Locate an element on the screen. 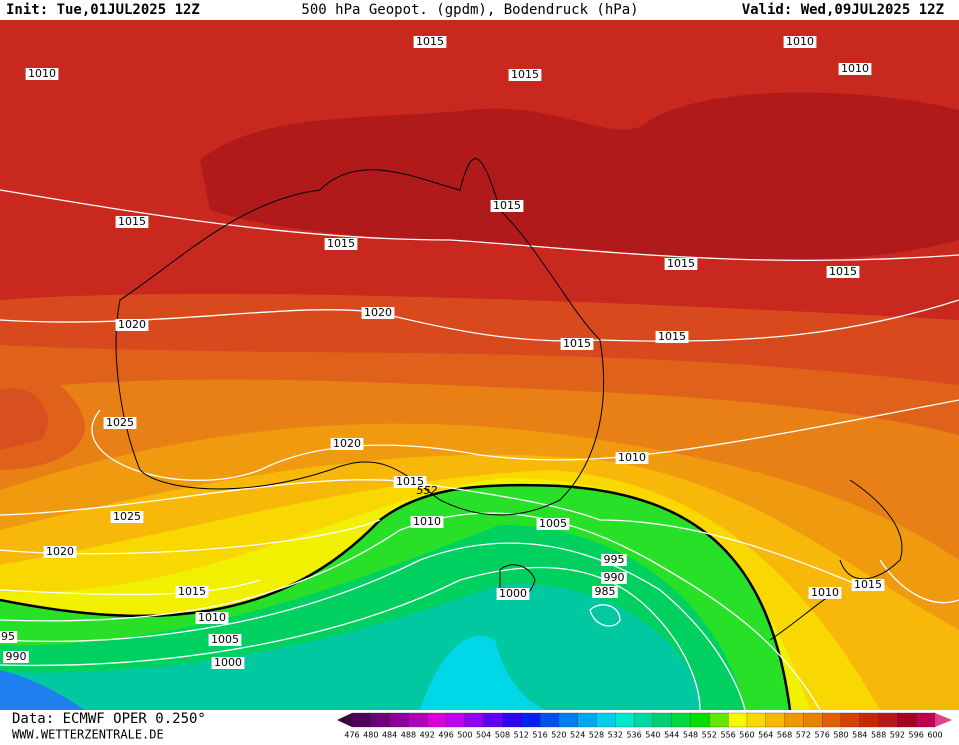 The image size is (959, 745). color-label: 508 is located at coordinates (502, 735).